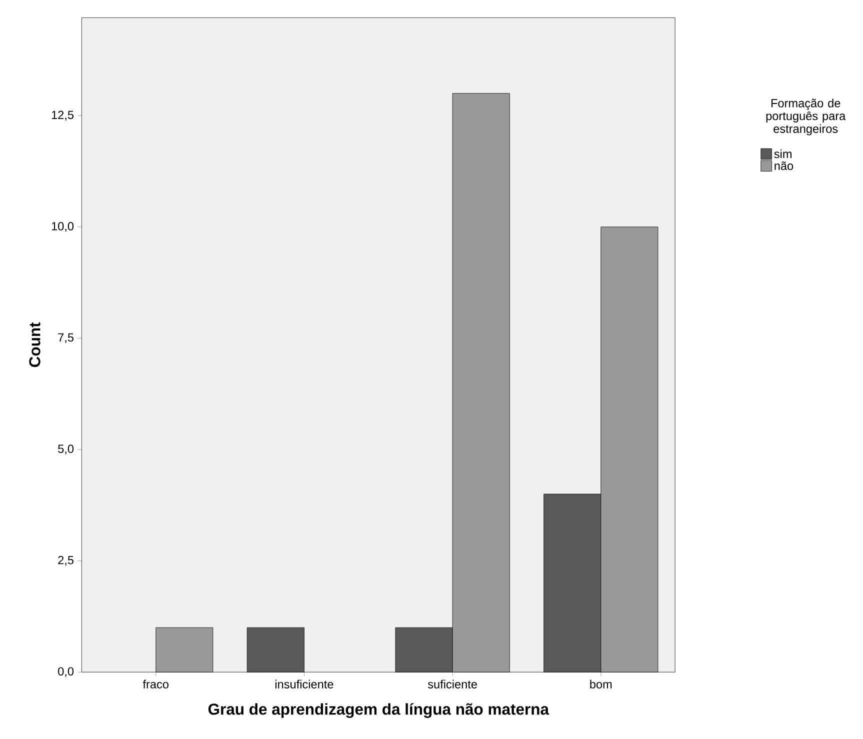  What do you see at coordinates (66, 672) in the screenshot?
I see `y-tick-label: 0,0` at bounding box center [66, 672].